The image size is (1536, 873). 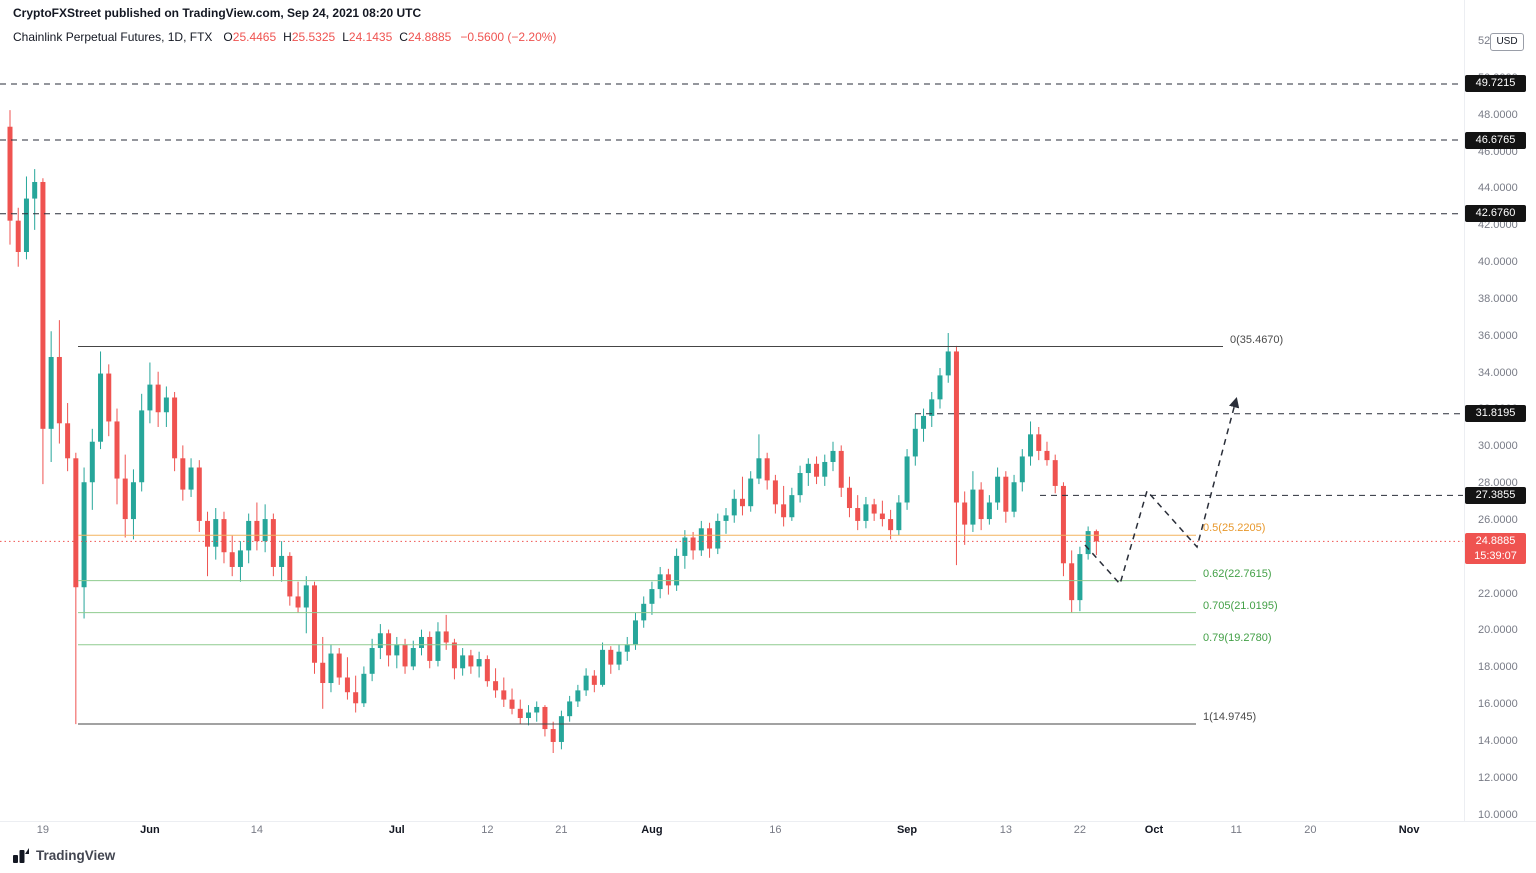 What do you see at coordinates (1498, 667) in the screenshot?
I see `price-tick-18.0000: 18.0000` at bounding box center [1498, 667].